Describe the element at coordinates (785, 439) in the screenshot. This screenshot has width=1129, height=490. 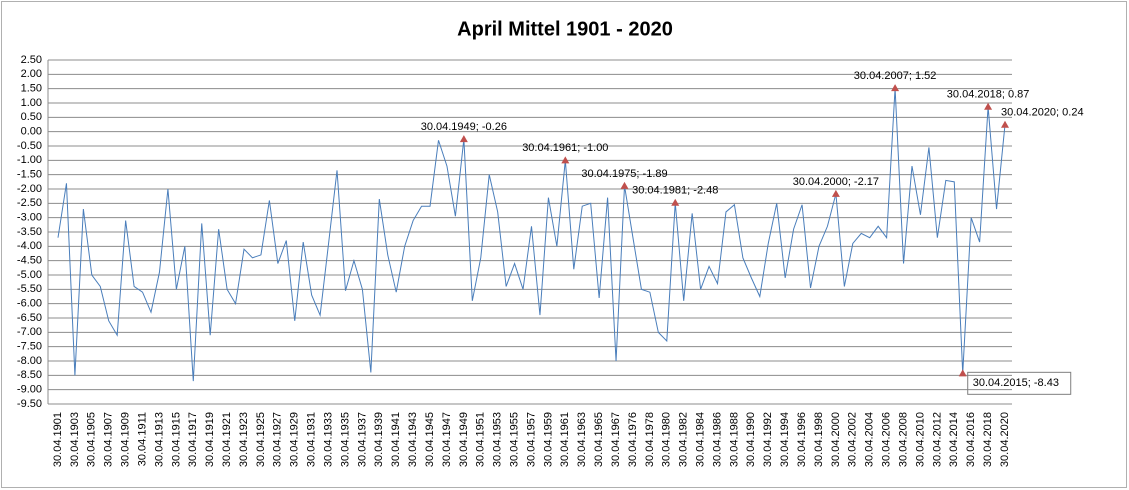
I see `x-tick-label: 30.04.1994` at that location.